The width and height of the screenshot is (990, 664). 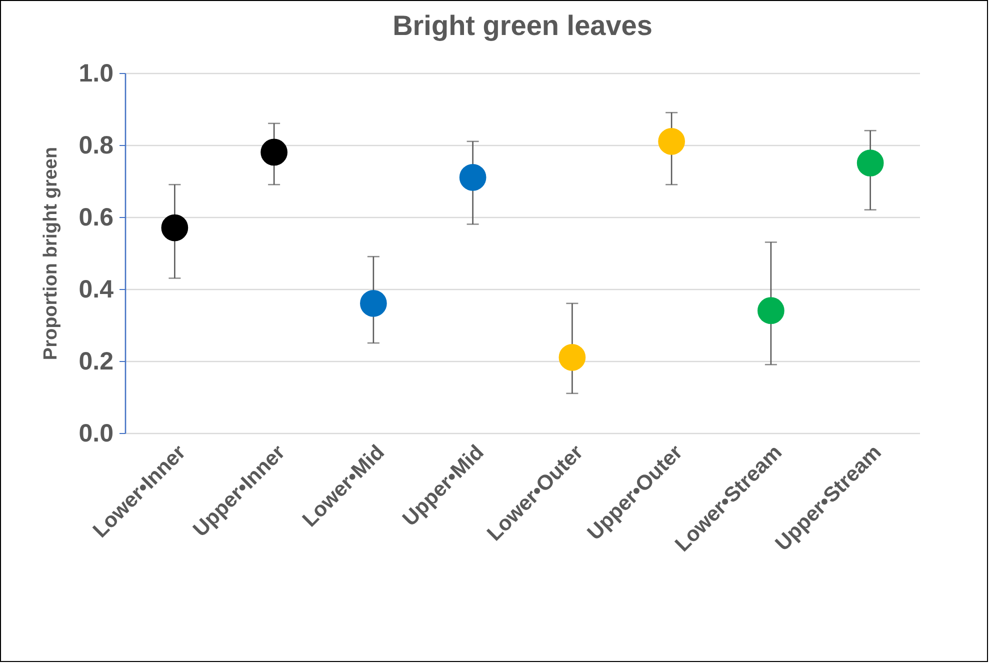 What do you see at coordinates (96, 146) in the screenshot?
I see `y-tick-label: 0.8` at bounding box center [96, 146].